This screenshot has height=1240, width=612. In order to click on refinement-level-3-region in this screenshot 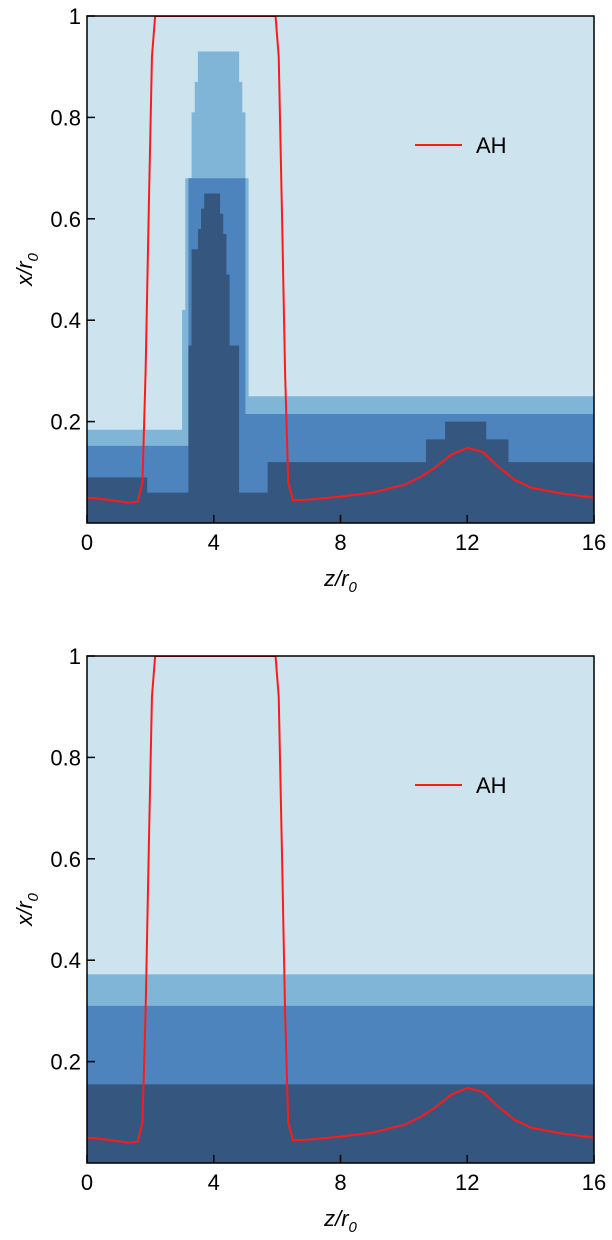, I will do `click(340, 1123)`.